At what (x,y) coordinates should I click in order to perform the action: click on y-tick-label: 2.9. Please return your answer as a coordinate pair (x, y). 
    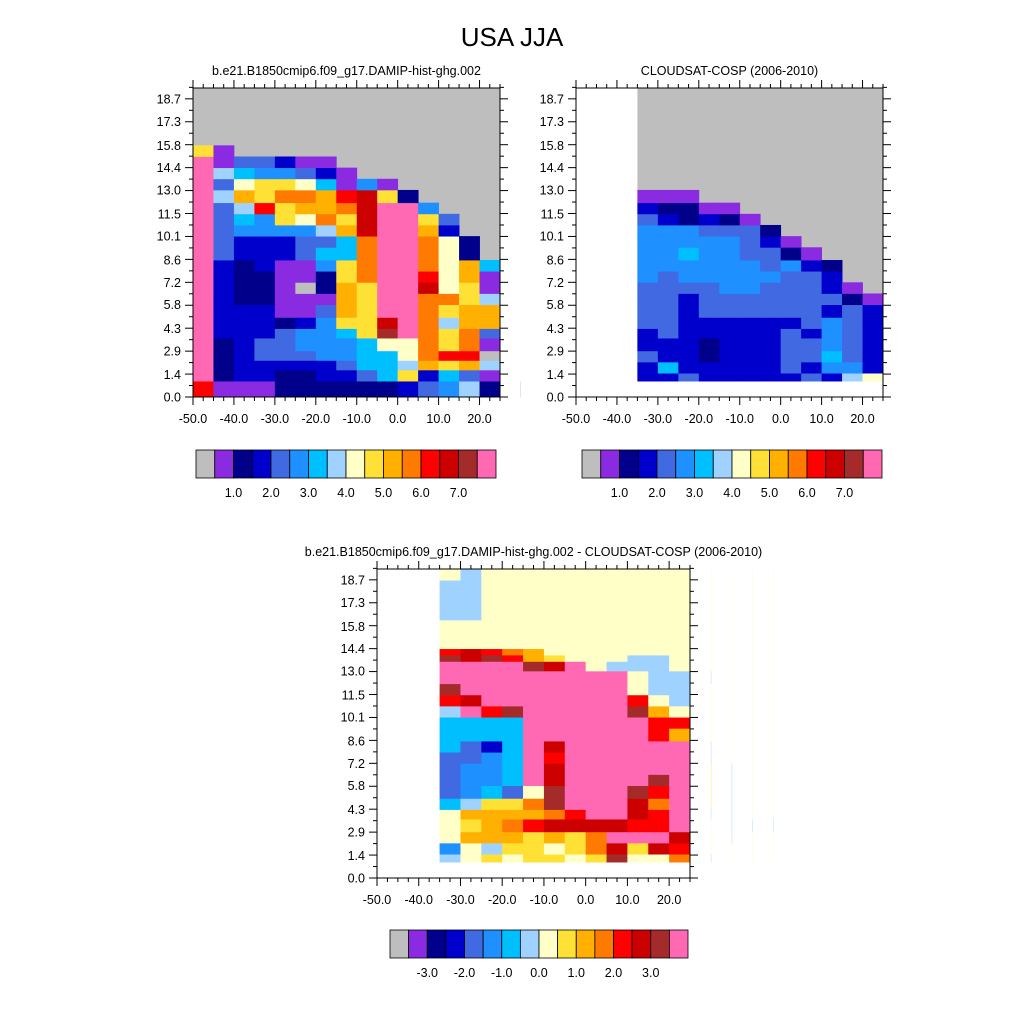
    Looking at the image, I should click on (356, 832).